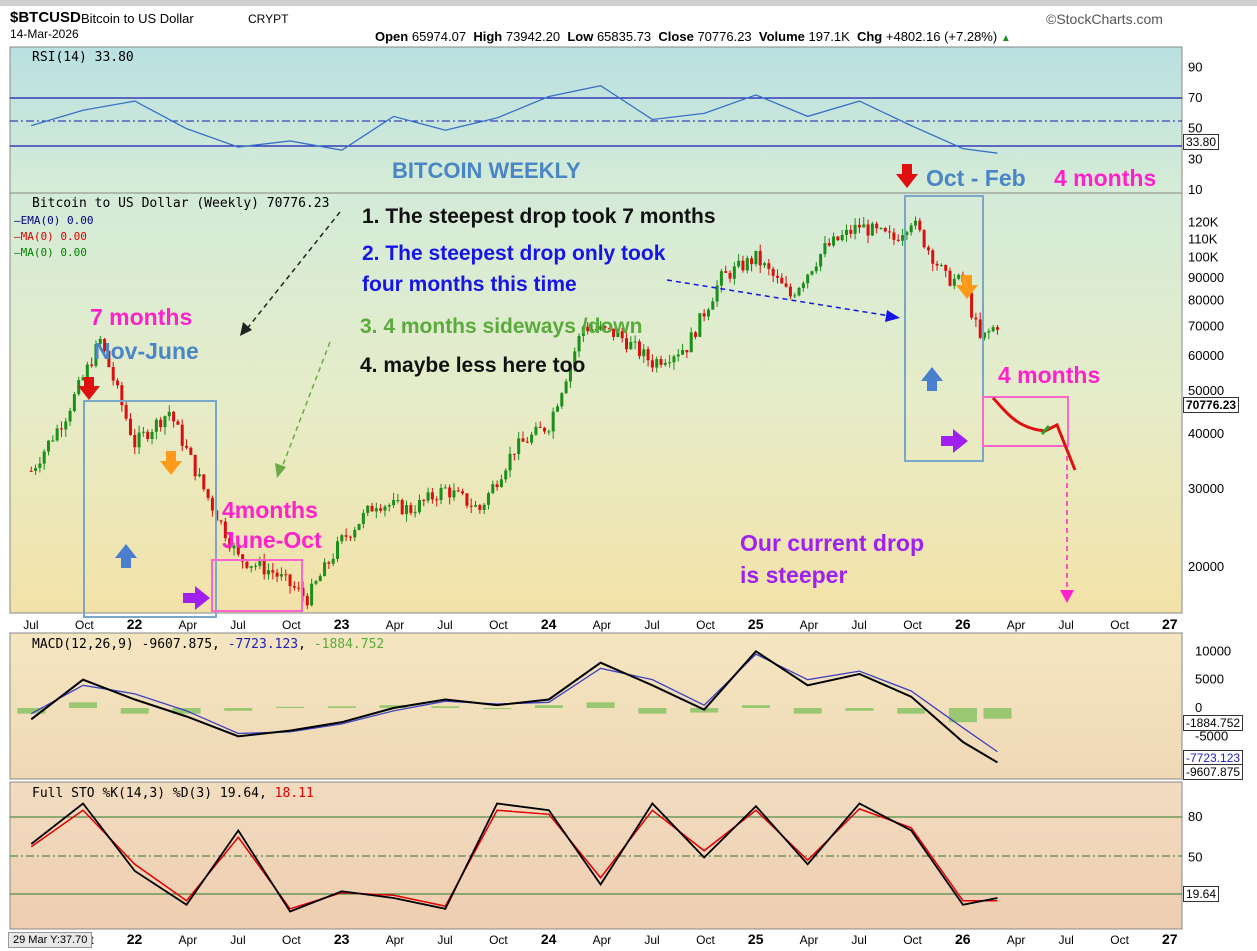 The width and height of the screenshot is (1257, 951). What do you see at coordinates (141, 317) in the screenshot?
I see `label-7-months: 7 months` at bounding box center [141, 317].